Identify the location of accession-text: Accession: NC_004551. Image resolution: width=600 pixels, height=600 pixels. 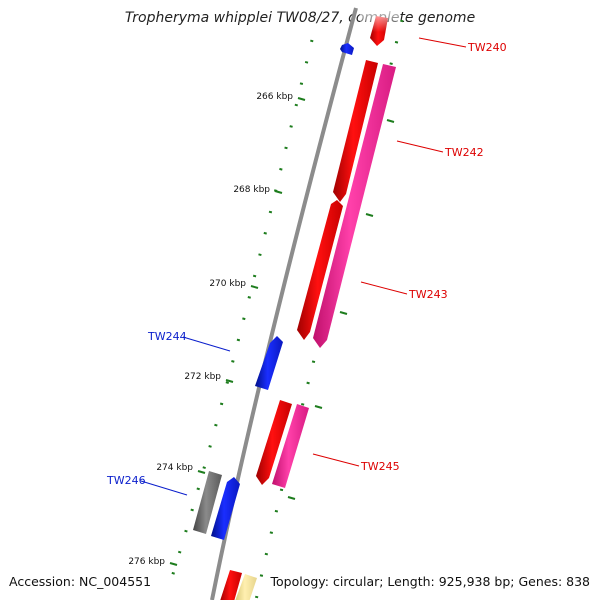
(80, 581).